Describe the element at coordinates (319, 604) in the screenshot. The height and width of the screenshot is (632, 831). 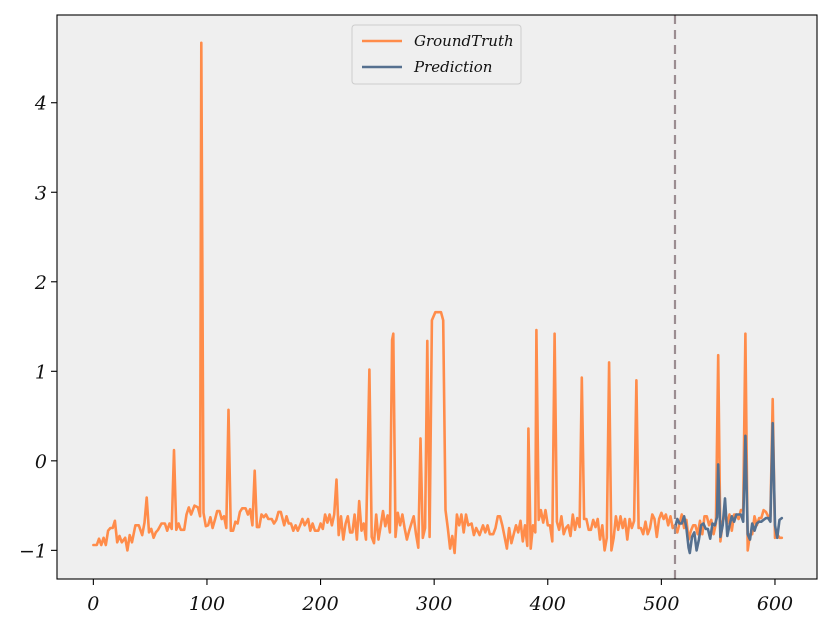
I see `x-tick-label: 200` at that location.